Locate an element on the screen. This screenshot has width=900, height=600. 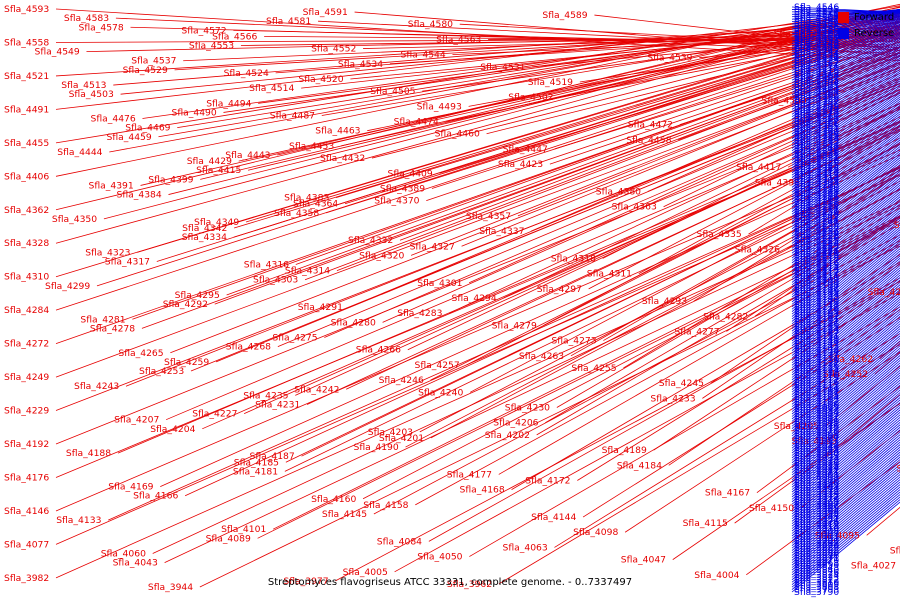
reverse-gene-label: Sfla_4194 is located at coordinates (816, 295).